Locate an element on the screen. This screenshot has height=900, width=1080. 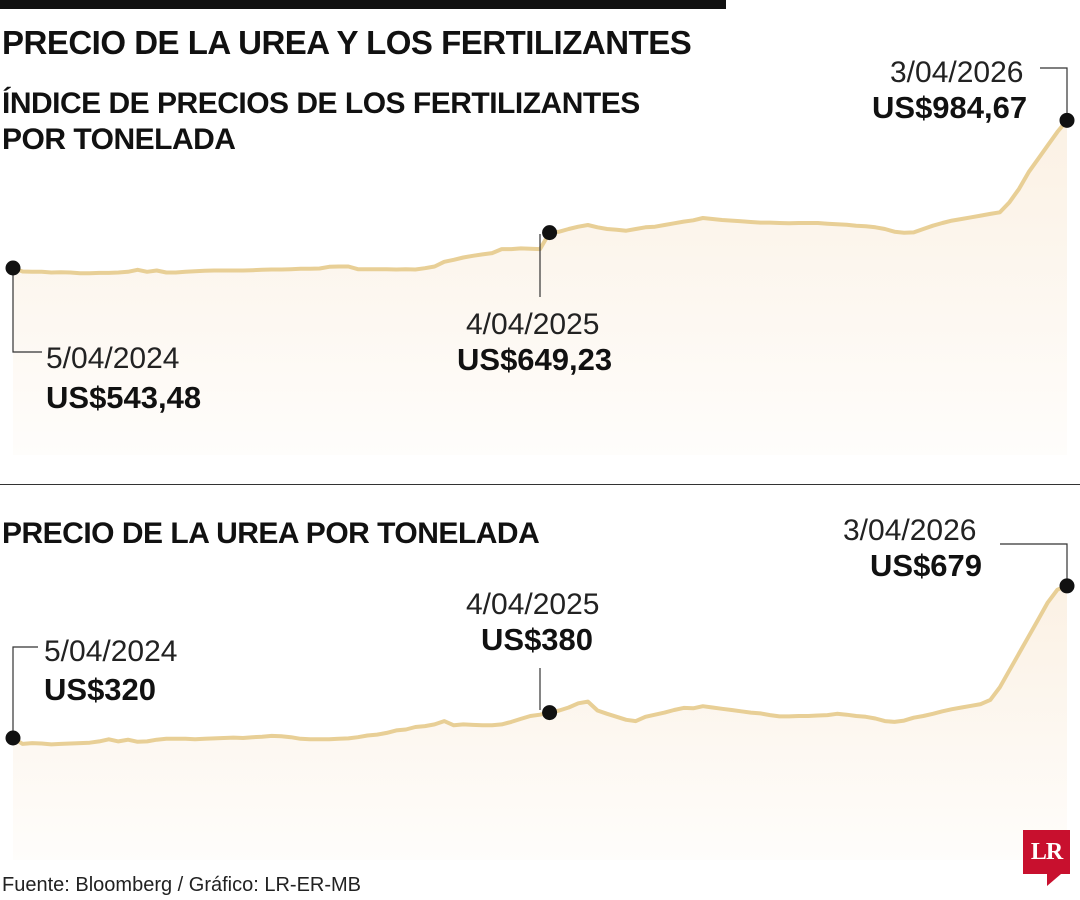
annotation-value-start: US$320 is located at coordinates (100, 689).